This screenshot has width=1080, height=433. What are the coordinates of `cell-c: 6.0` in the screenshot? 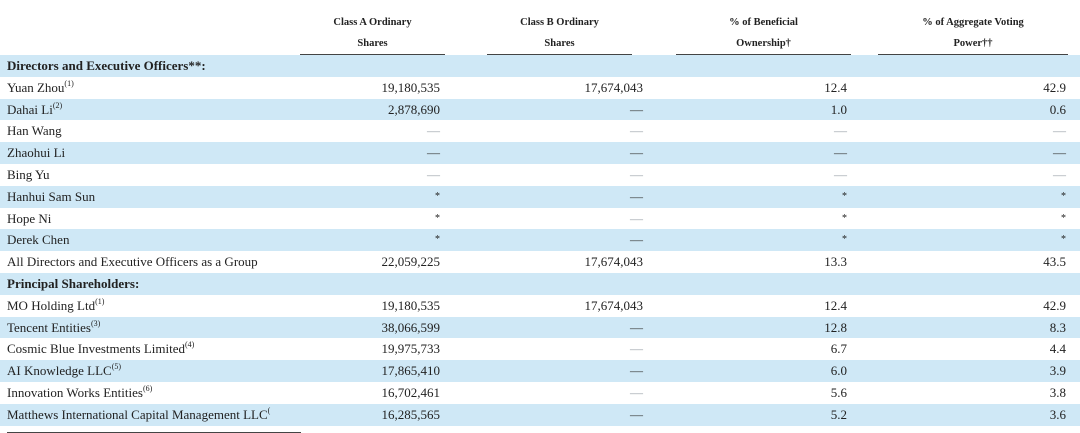 It's located at (838, 371).